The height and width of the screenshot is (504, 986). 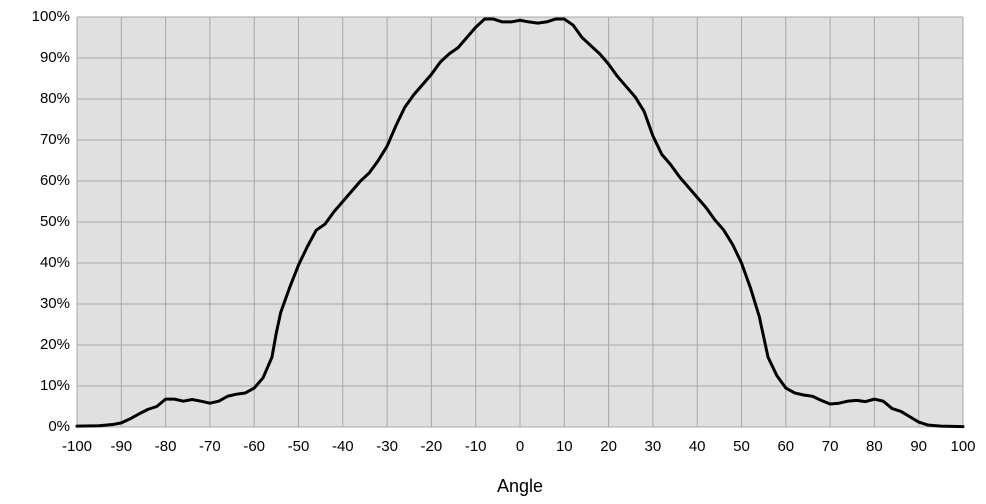 What do you see at coordinates (121, 446) in the screenshot?
I see `x-tick-label: -90` at bounding box center [121, 446].